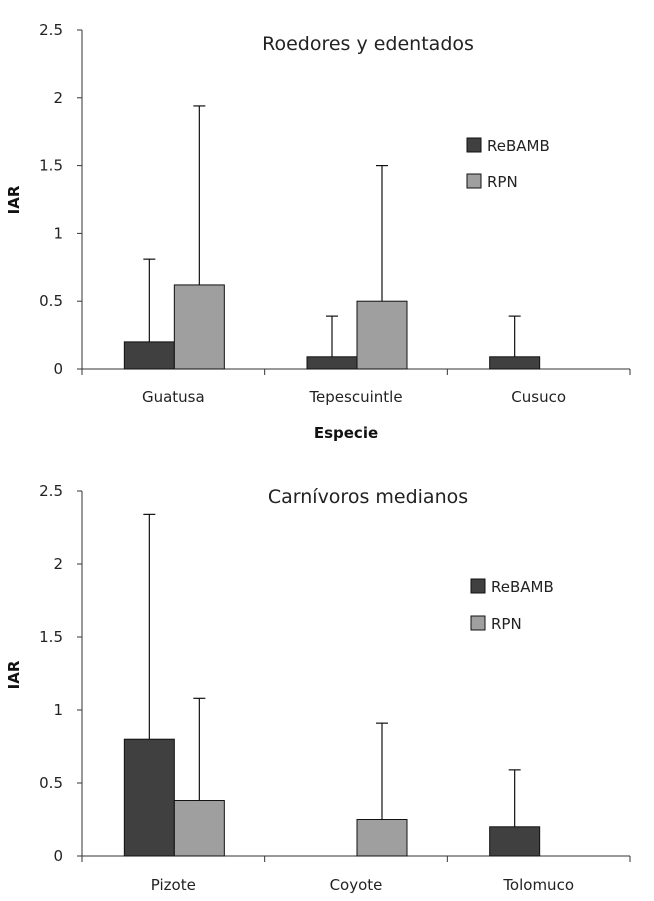 The height and width of the screenshot is (901, 654). What do you see at coordinates (368, 497) in the screenshot?
I see `chart-title: Carnívoros medianos` at bounding box center [368, 497].